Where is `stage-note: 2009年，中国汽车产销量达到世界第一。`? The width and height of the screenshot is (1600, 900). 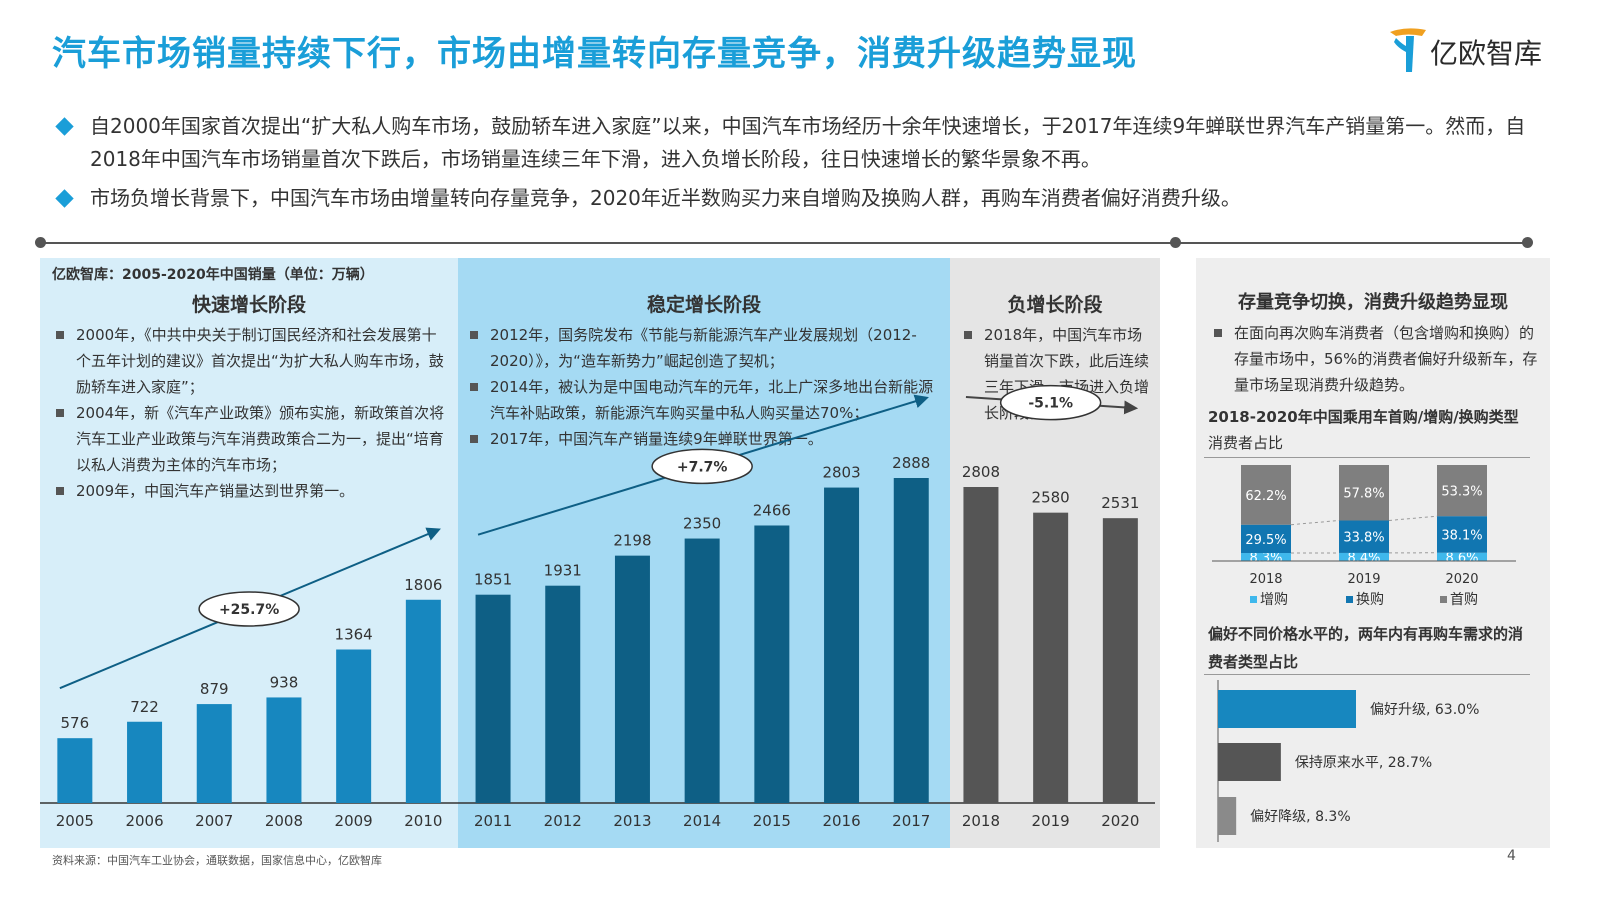
stage-note: 2009年，中国汽车产销量达到世界第一。 is located at coordinates (252, 491).